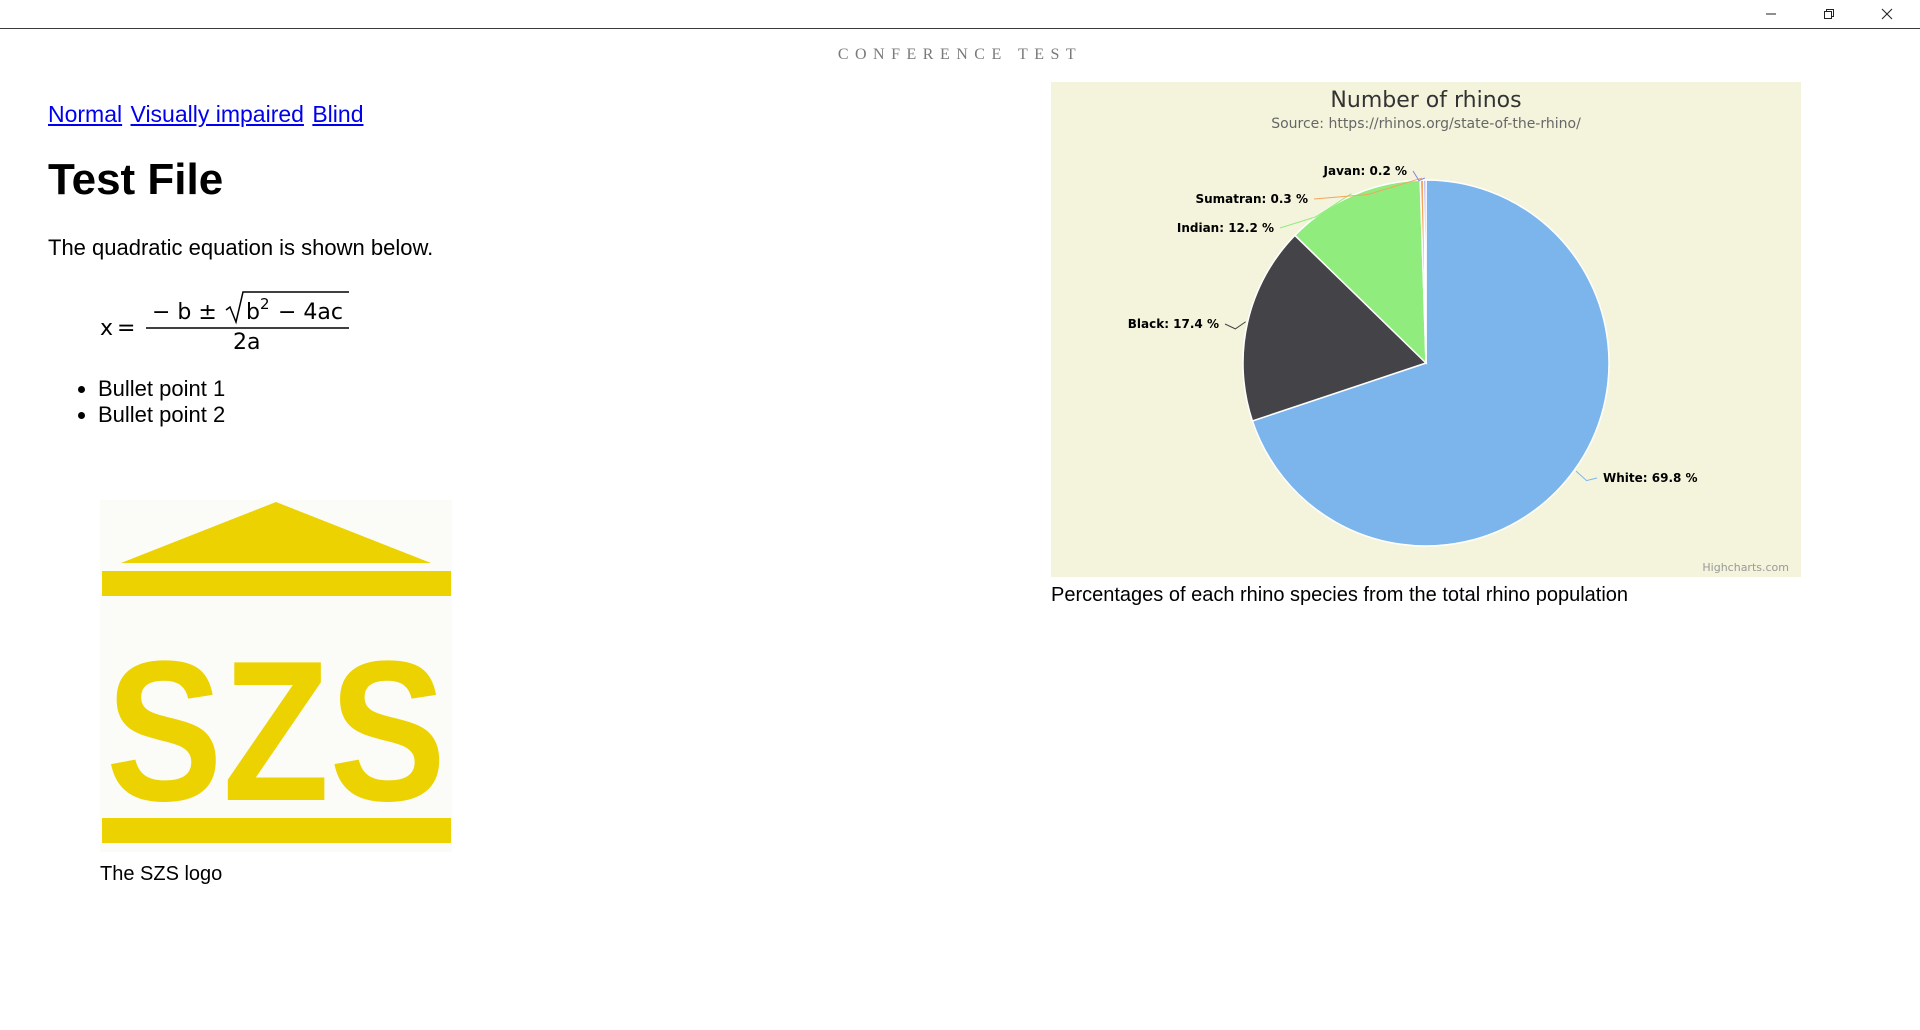  Describe the element at coordinates (161, 415) in the screenshot. I see `list-item: Bullet point 2` at that location.